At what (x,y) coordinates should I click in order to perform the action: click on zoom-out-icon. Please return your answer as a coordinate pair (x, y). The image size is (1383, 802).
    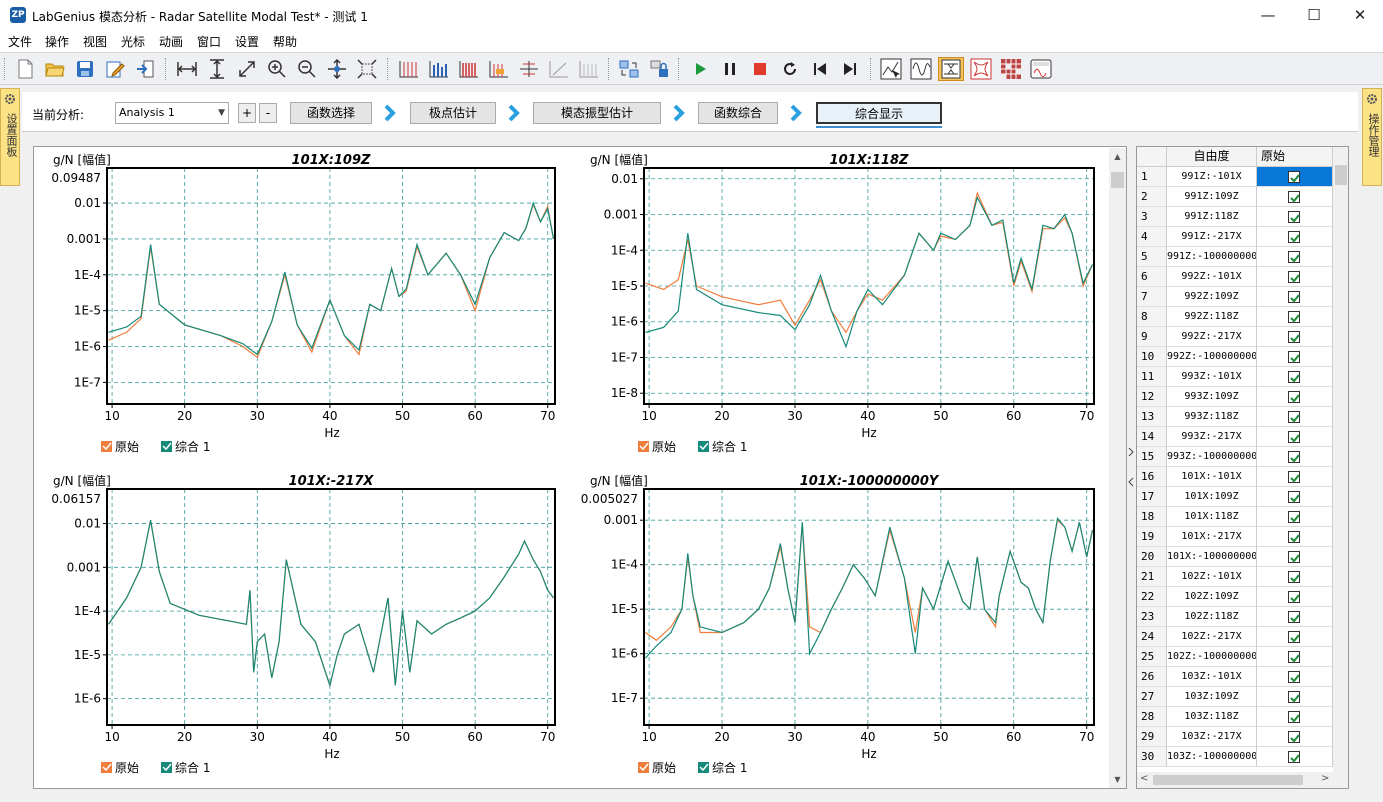
    Looking at the image, I should click on (307, 69).